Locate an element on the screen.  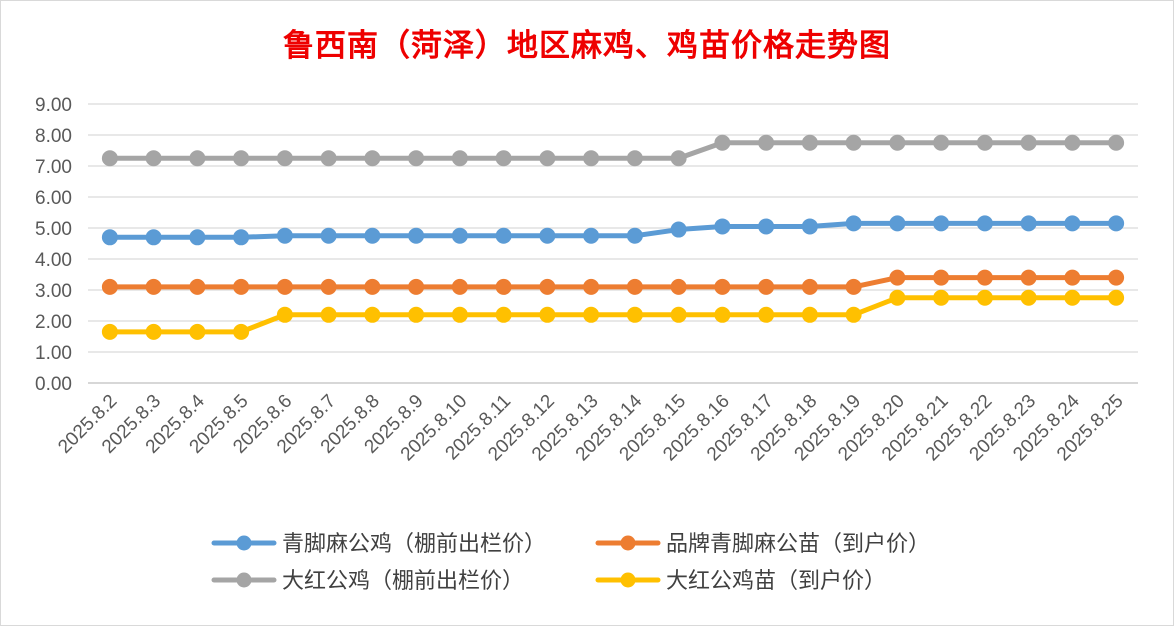
legend-item: 大红公鸡（棚前出栏价） is located at coordinates (367, 581).